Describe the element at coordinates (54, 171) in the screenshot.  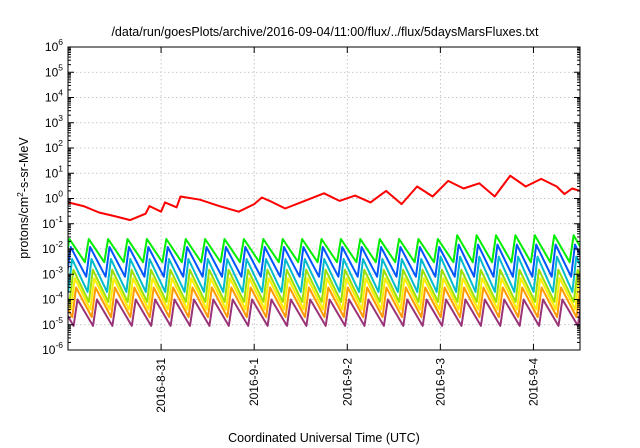
I see `y-tick-label: 10¹` at that location.